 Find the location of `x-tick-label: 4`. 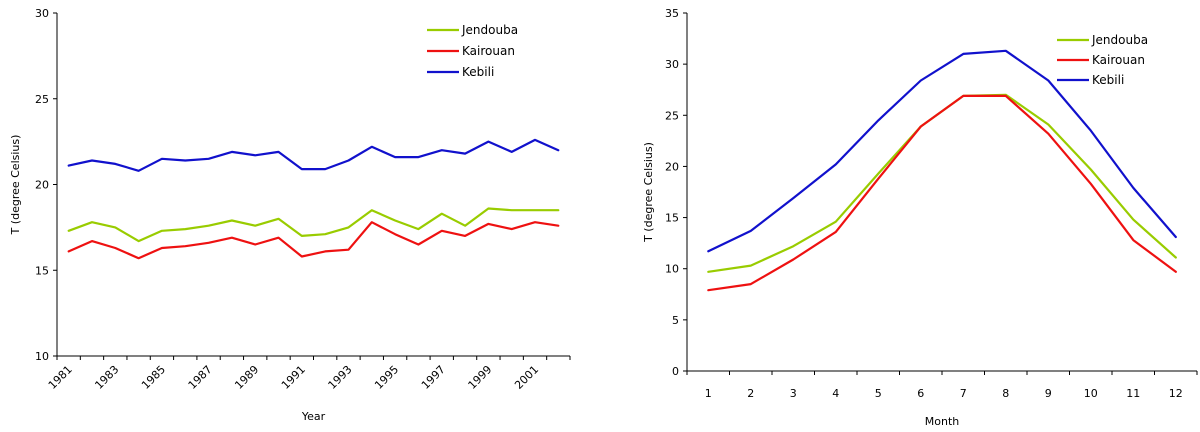

x-tick-label: 4 is located at coordinates (835, 393).